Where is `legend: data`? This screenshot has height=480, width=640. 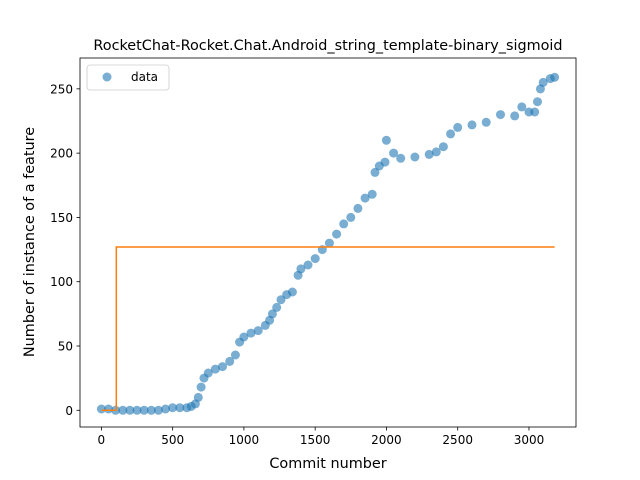 legend: data is located at coordinates (128, 77).